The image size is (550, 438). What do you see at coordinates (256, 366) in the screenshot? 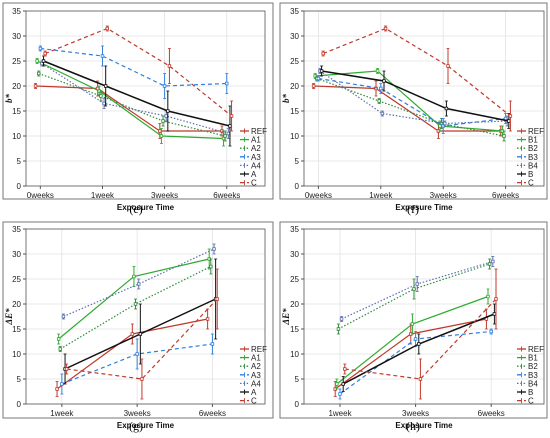
I see `legend-label-A2: A2` at bounding box center [256, 366].